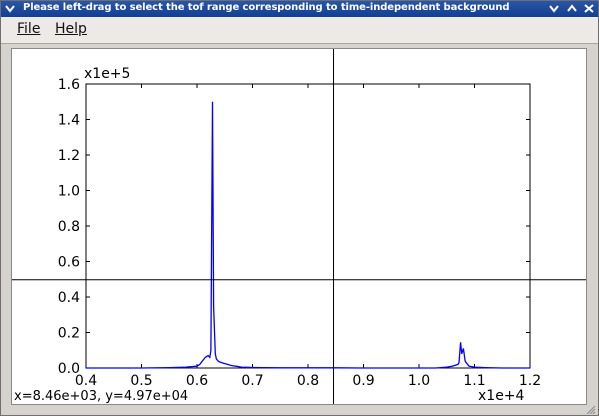  What do you see at coordinates (69, 85) in the screenshot?
I see `y-tick-label: 1.6` at bounding box center [69, 85].